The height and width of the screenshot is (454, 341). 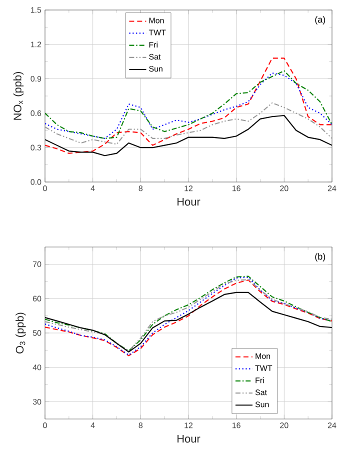 What do you see at coordinates (21, 333) in the screenshot?
I see `y-axis-title: O$_{3}$ (ppb)` at bounding box center [21, 333].